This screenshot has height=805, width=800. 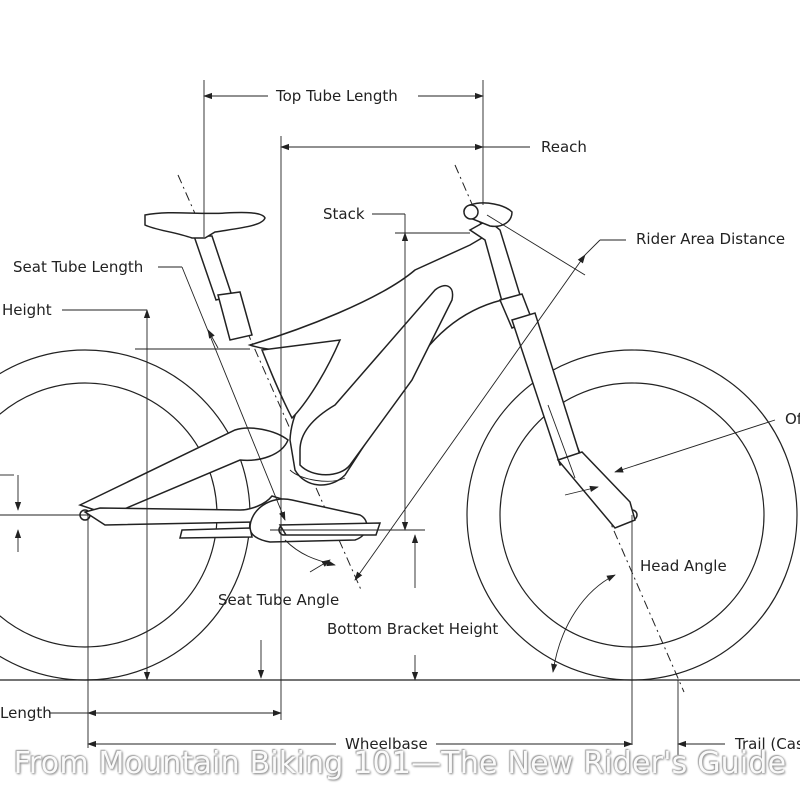 I want to click on seat-tube-length-label: Seat Tube Length, so click(x=78, y=267).